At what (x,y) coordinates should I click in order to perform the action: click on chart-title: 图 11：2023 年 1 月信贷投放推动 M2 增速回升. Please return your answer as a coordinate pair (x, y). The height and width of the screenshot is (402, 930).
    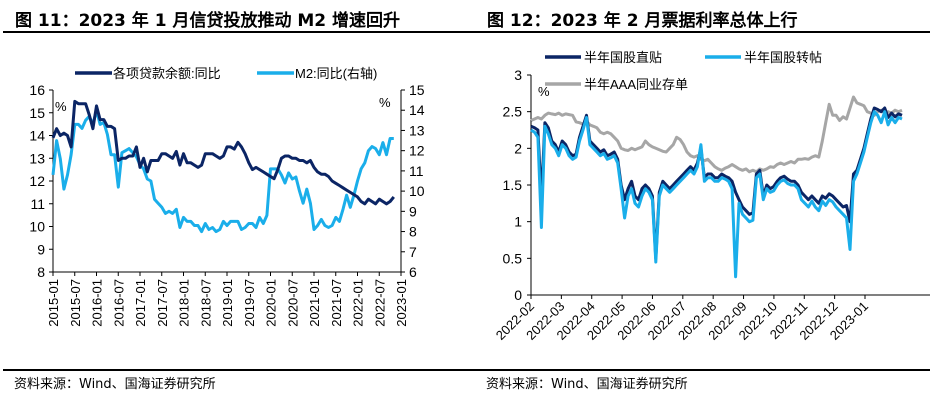
    Looking at the image, I should click on (208, 21).